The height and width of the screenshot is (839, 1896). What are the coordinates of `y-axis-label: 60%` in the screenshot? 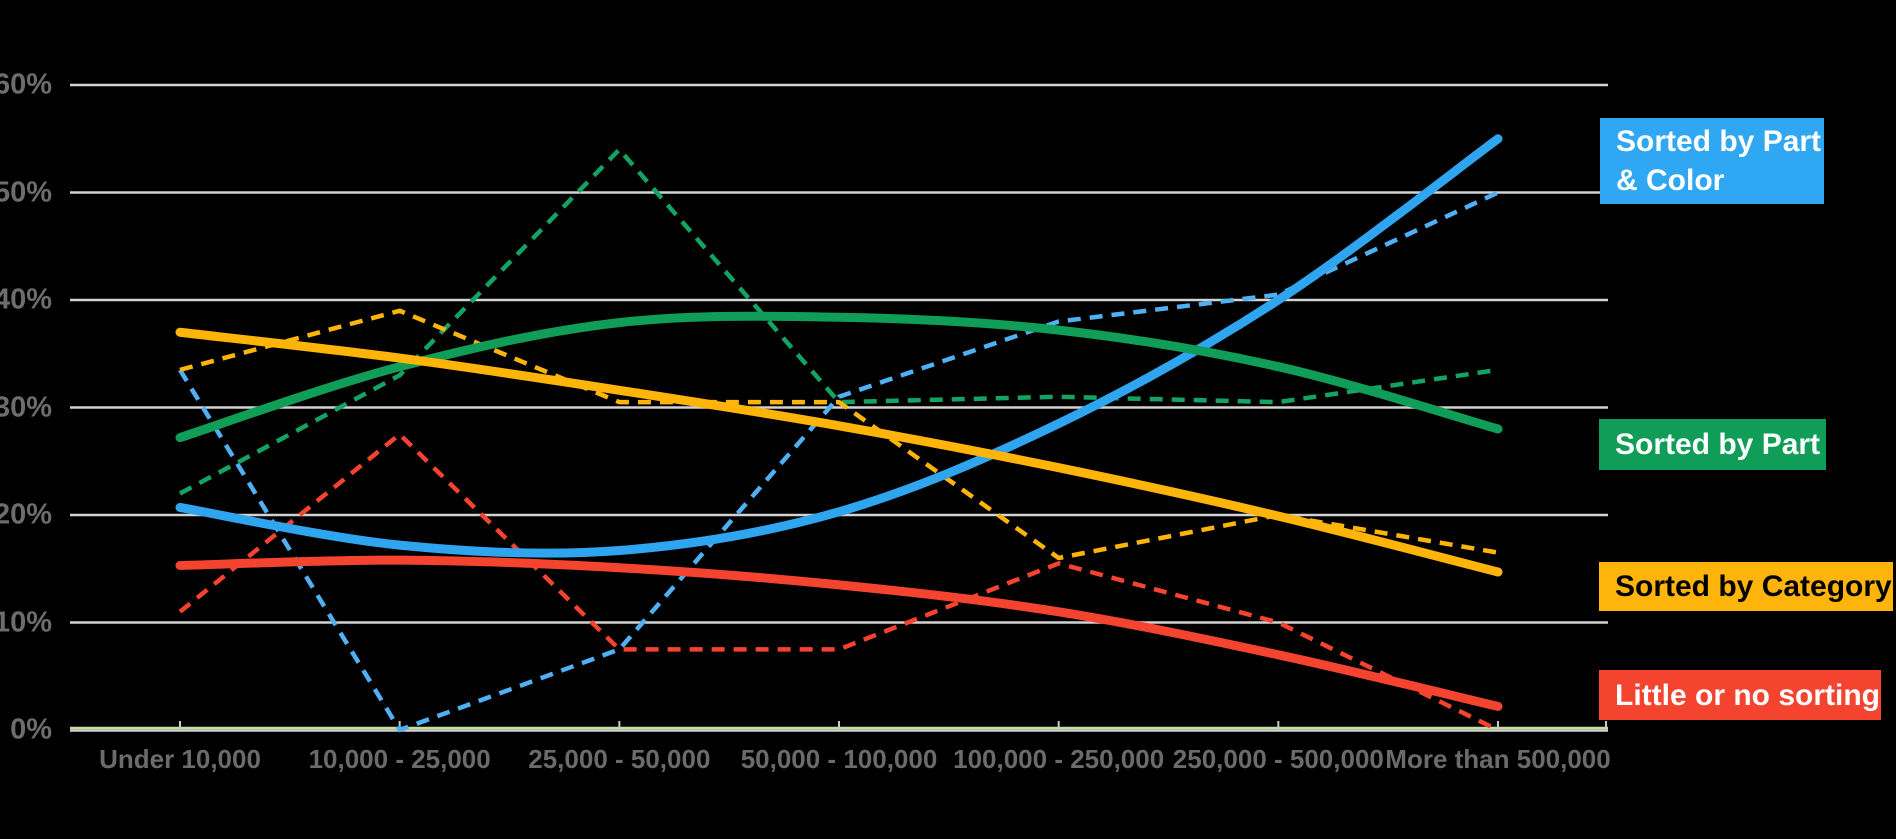 It's located at (26, 84).